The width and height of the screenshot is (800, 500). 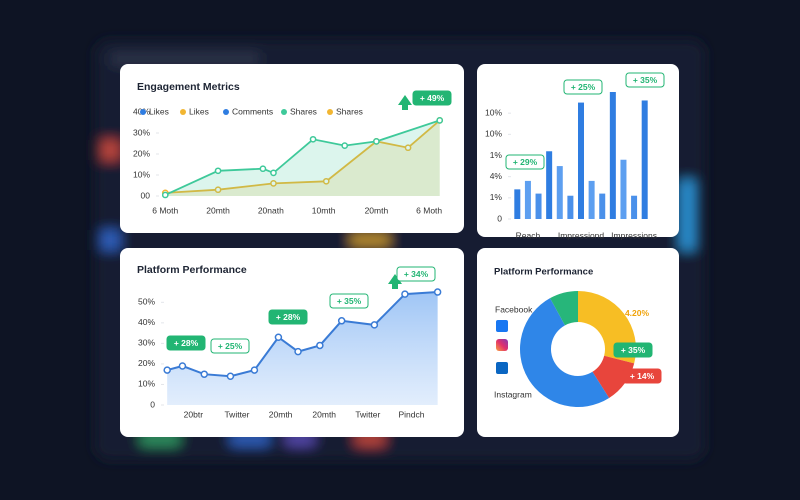 I want to click on x-tick-label: Impressiond, so click(x=581, y=235).